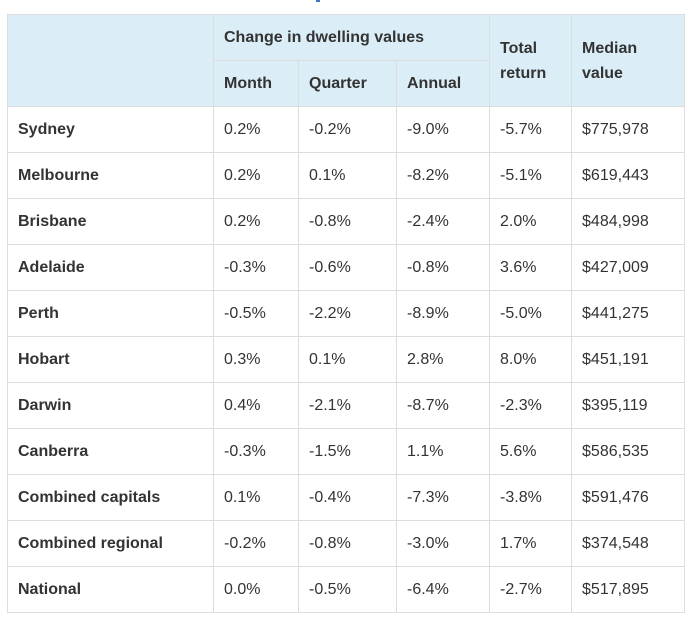 The width and height of the screenshot is (695, 624). What do you see at coordinates (628, 129) in the screenshot?
I see `median-value-cell: $775,978` at bounding box center [628, 129].